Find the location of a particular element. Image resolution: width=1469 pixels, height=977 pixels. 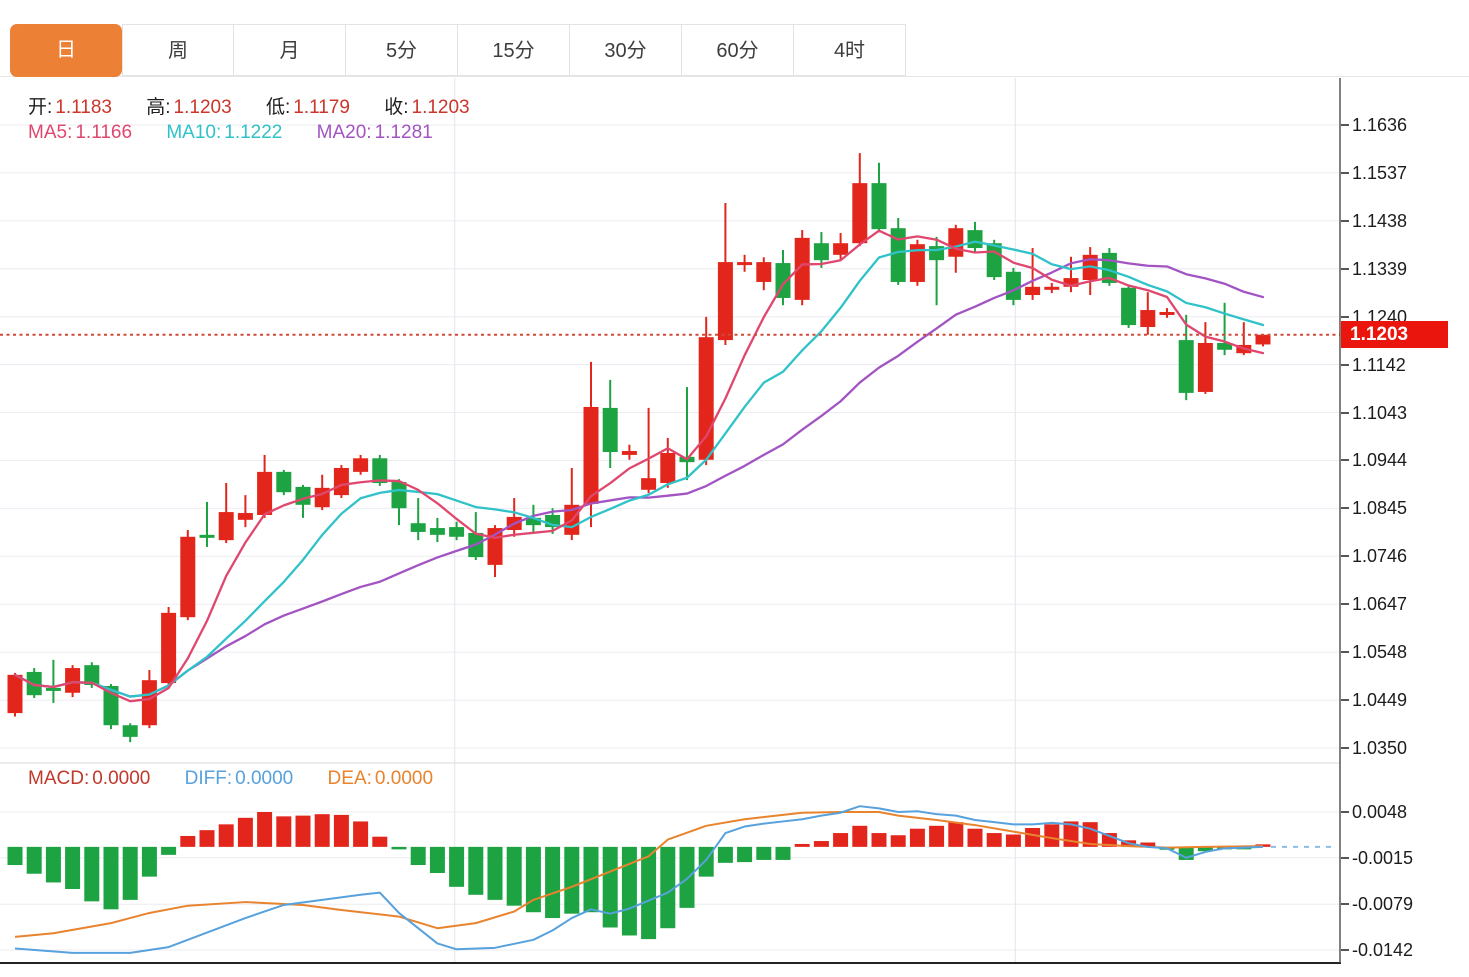

high-readout: 高: 1.1203 is located at coordinates (189, 107).